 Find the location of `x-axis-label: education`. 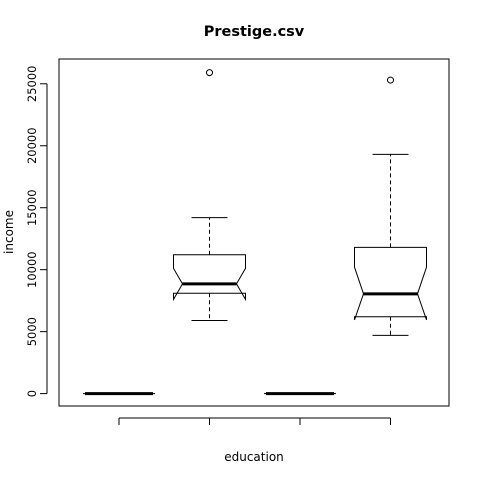

x-axis-label: education is located at coordinates (254, 457).